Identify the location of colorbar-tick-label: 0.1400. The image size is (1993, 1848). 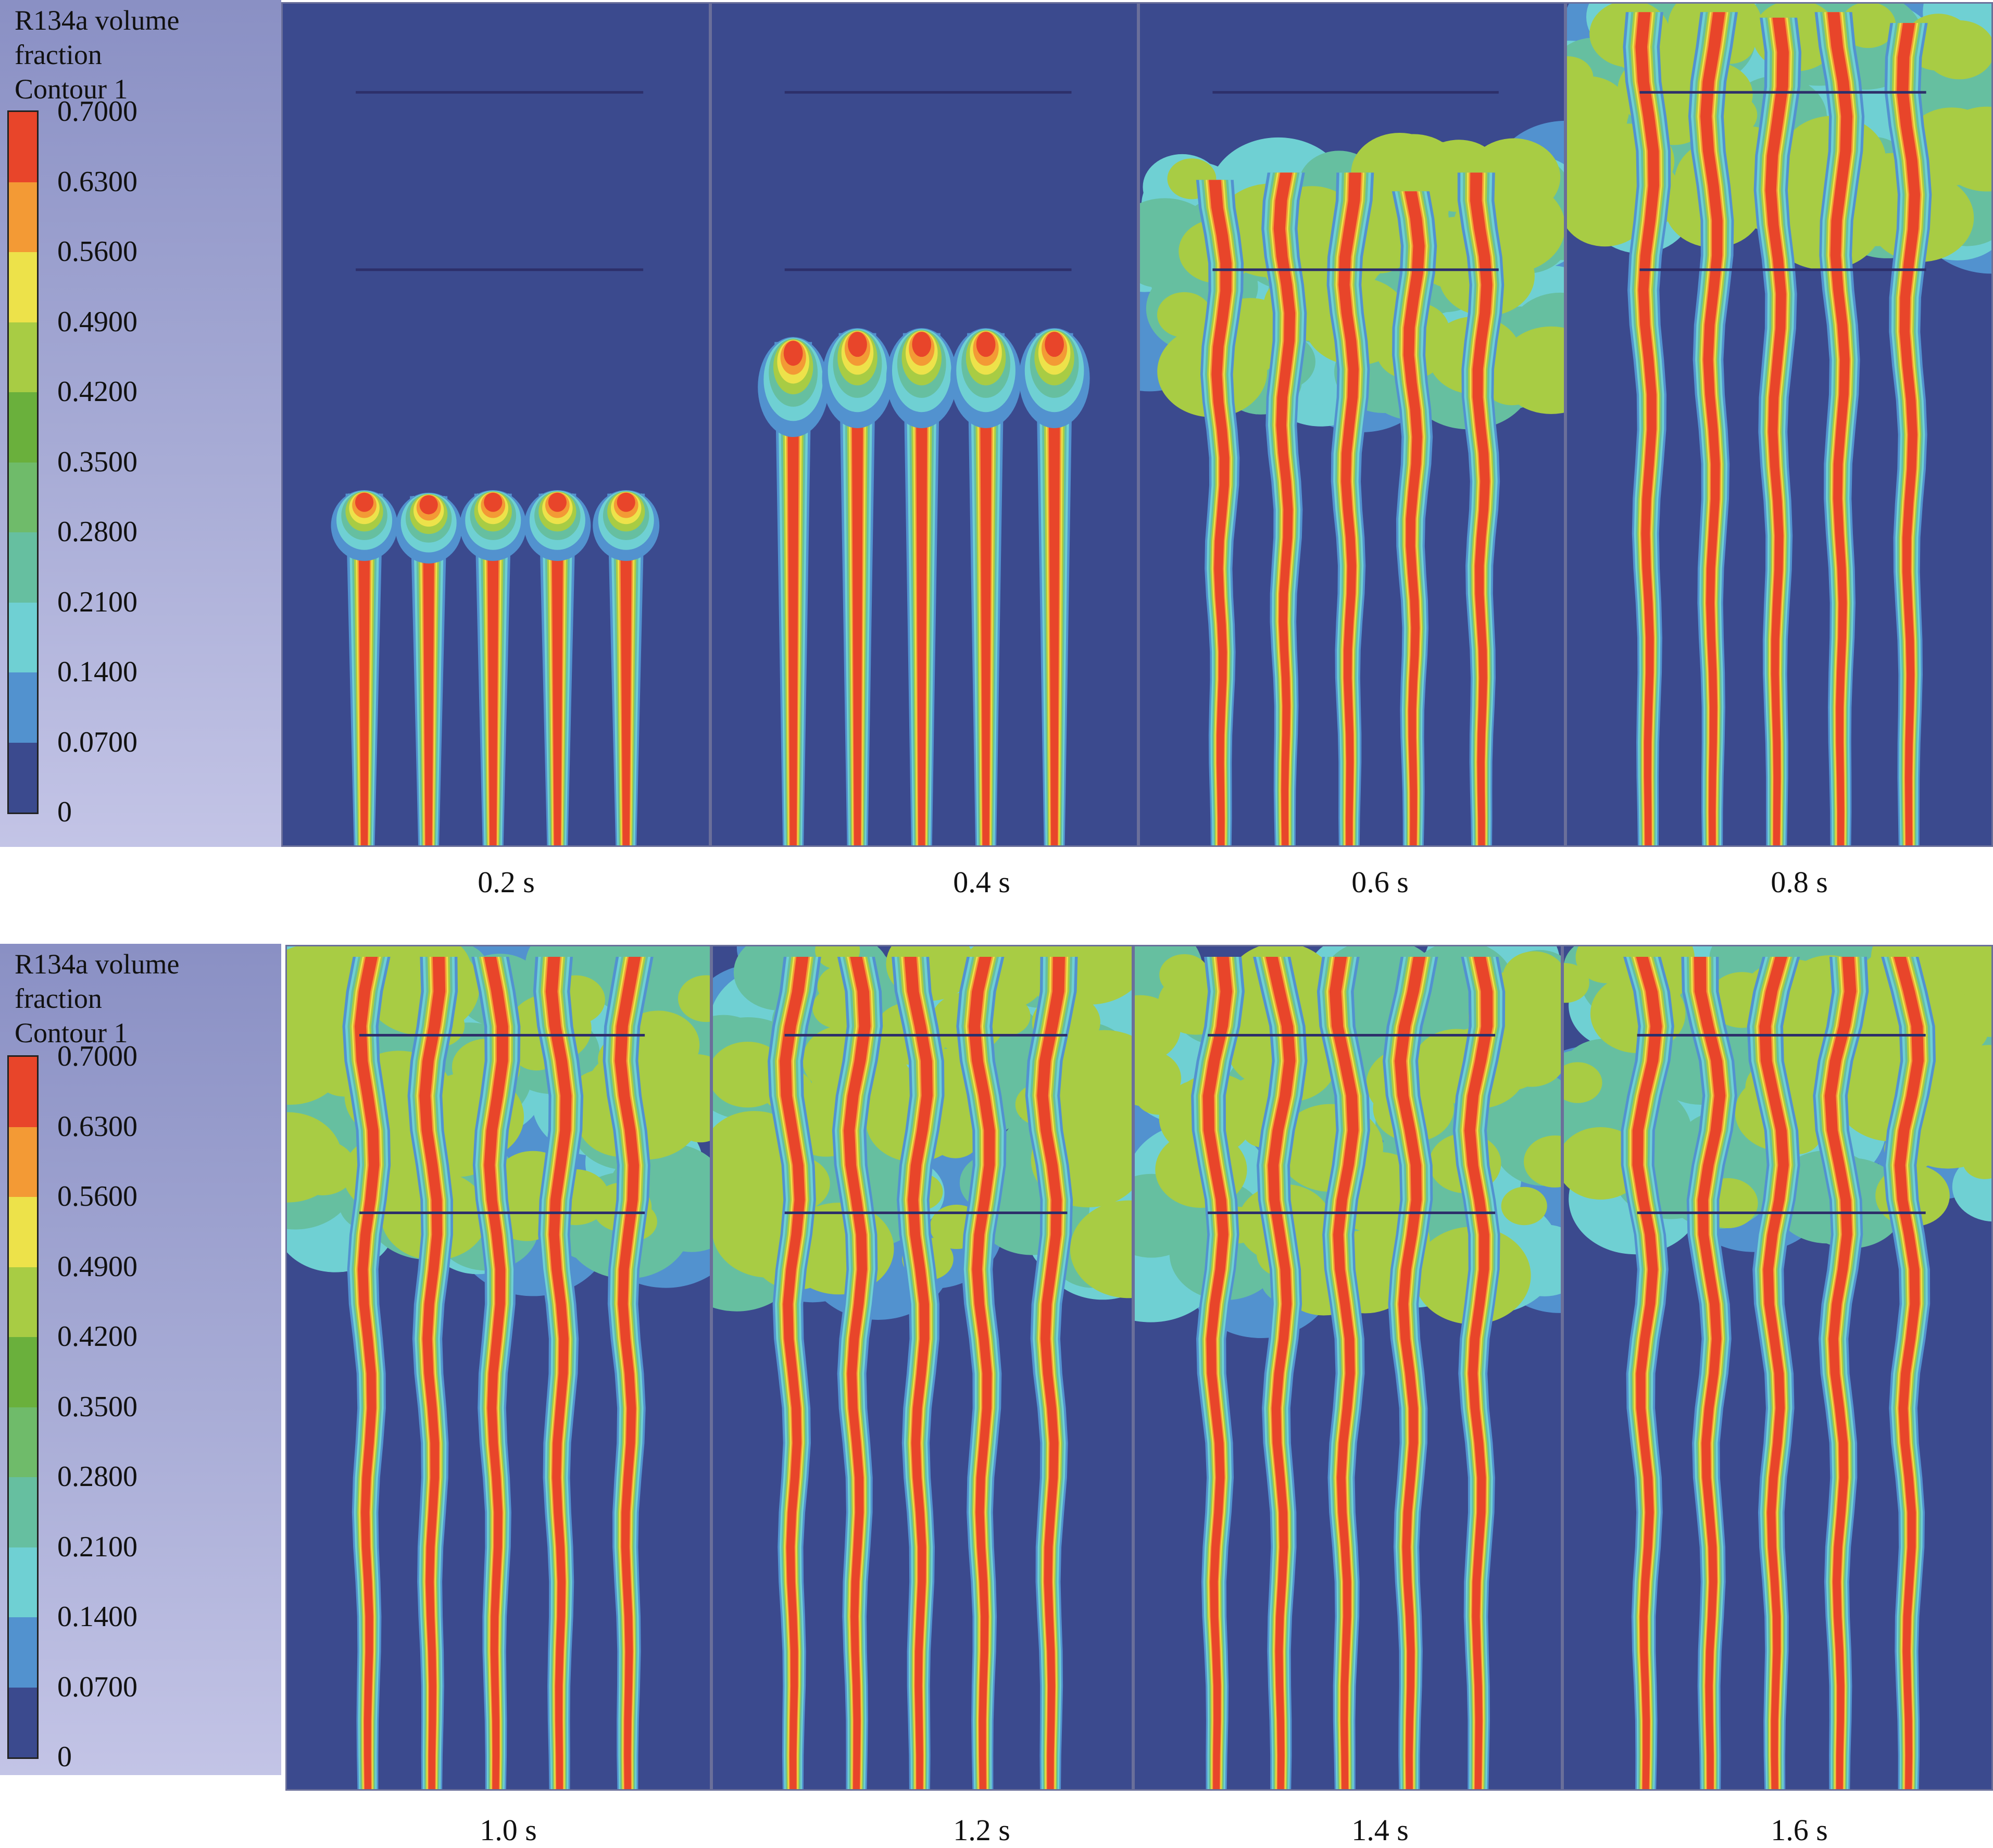
(97, 1617).